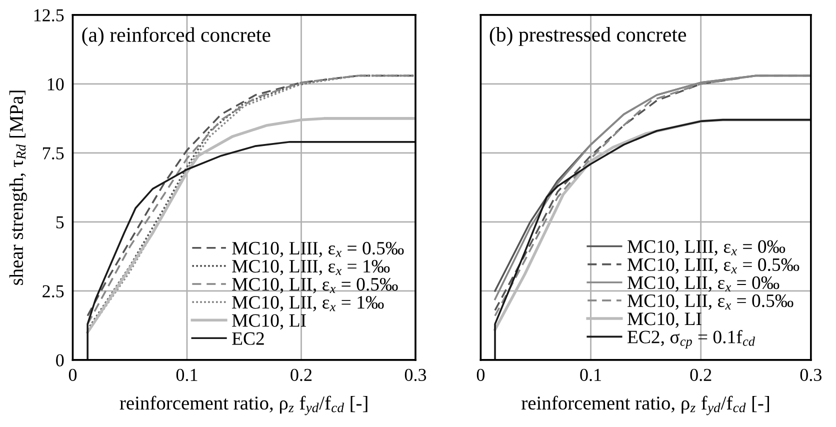 This screenshot has height=427, width=836. I want to click on legend-label: MC10, LIII, ε$_{x}$ = 0‰, so click(707, 248).